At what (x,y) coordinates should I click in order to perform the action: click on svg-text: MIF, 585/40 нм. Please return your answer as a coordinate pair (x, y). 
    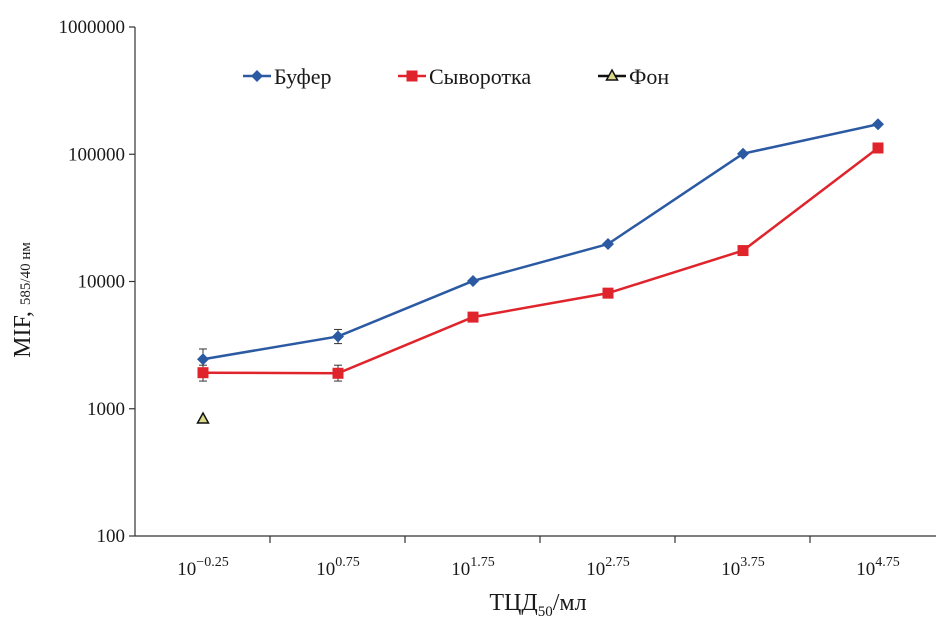
    Looking at the image, I should click on (23, 300).